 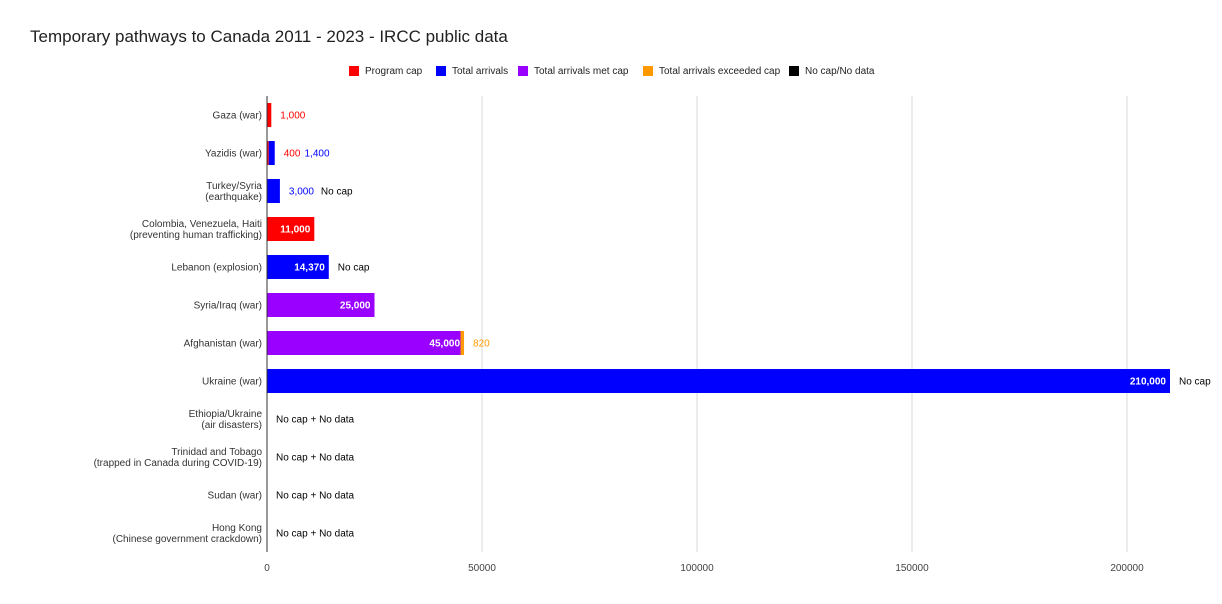 What do you see at coordinates (581, 71) in the screenshot?
I see `legend-label: Total arrivals met cap` at bounding box center [581, 71].